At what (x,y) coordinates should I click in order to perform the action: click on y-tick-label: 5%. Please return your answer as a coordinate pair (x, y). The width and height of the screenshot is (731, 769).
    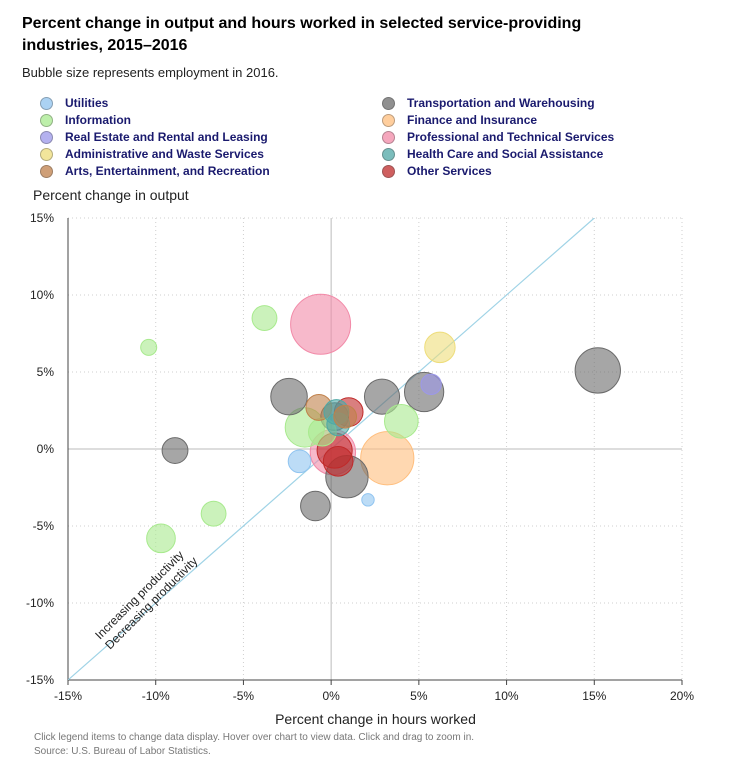
    Looking at the image, I should click on (46, 372).